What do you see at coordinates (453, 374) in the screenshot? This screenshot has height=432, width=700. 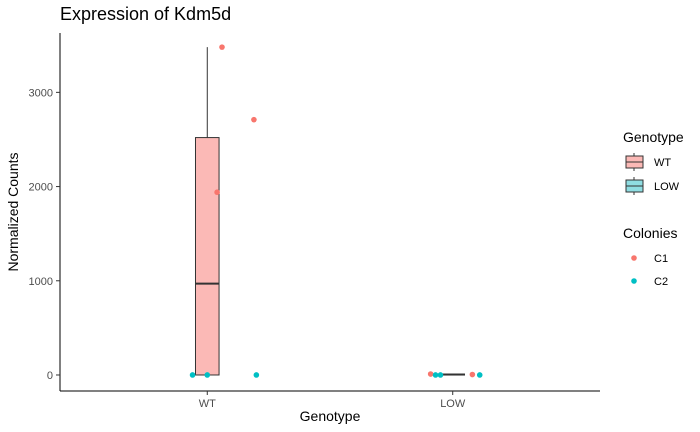 I see `box-low` at bounding box center [453, 374].